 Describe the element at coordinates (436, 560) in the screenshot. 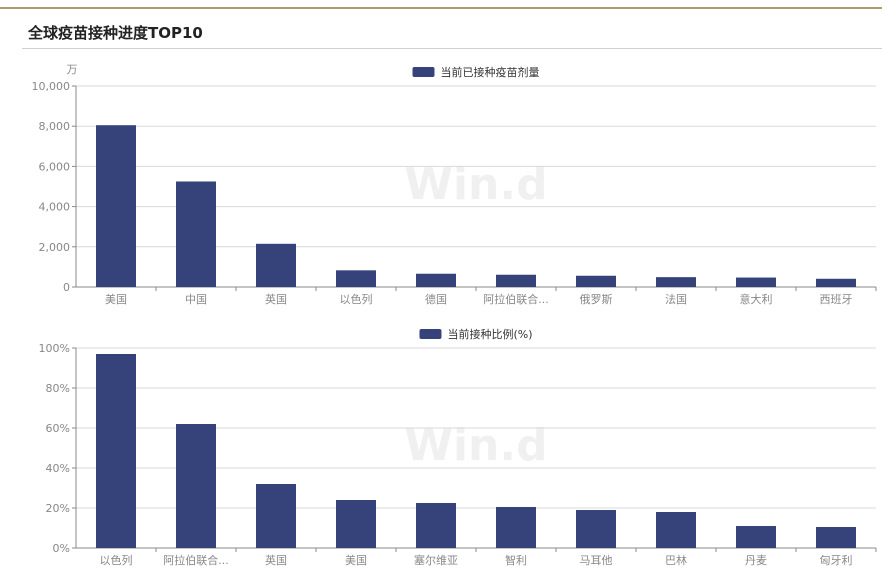

I see `x-tick-label: 塞尔维亚` at that location.